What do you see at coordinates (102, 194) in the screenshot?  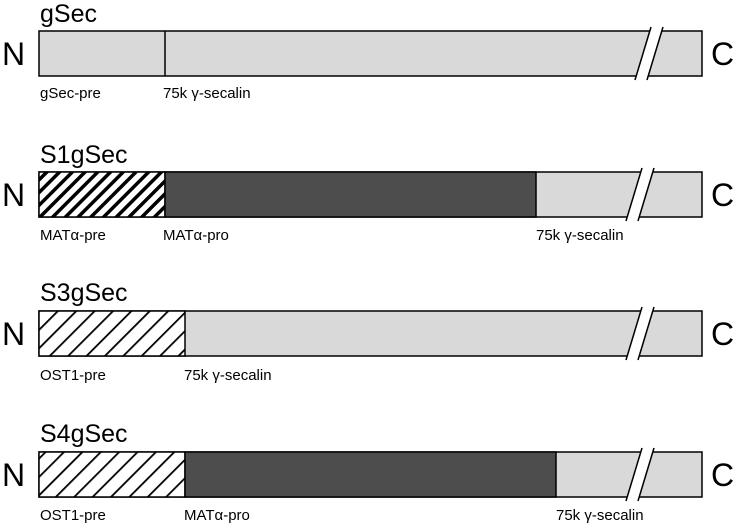 I see `segment-mata-pre` at bounding box center [102, 194].